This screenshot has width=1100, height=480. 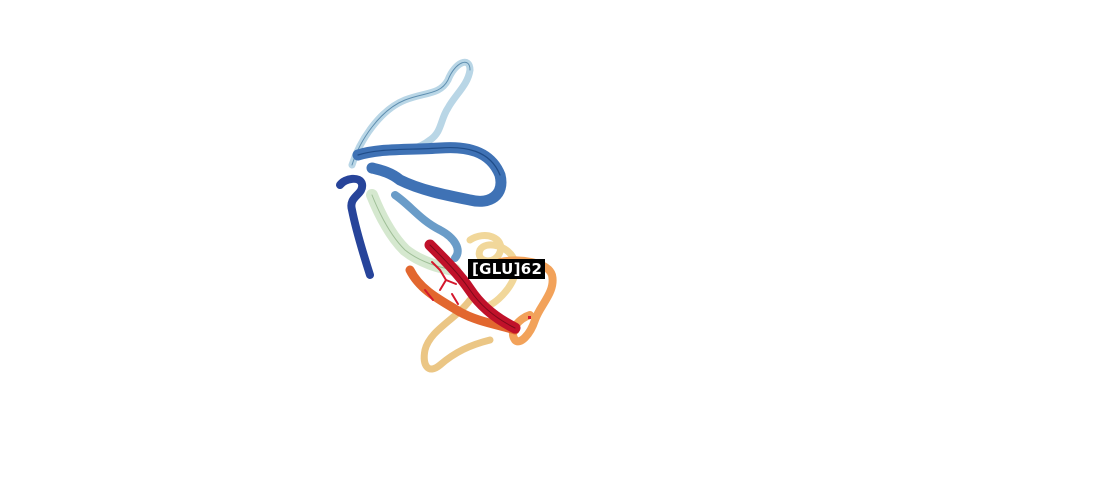 I want to click on ribbon-segment-dark-strand, so click(x=355, y=226).